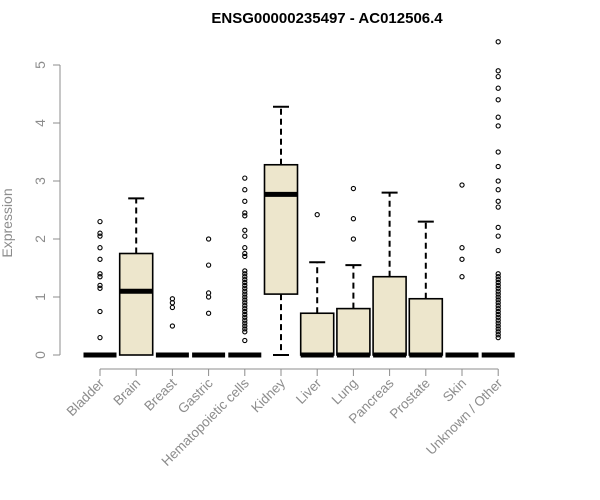 Image resolution: width=600 pixels, height=500 pixels. I want to click on x-tick-label: Lung, so click(345, 392).